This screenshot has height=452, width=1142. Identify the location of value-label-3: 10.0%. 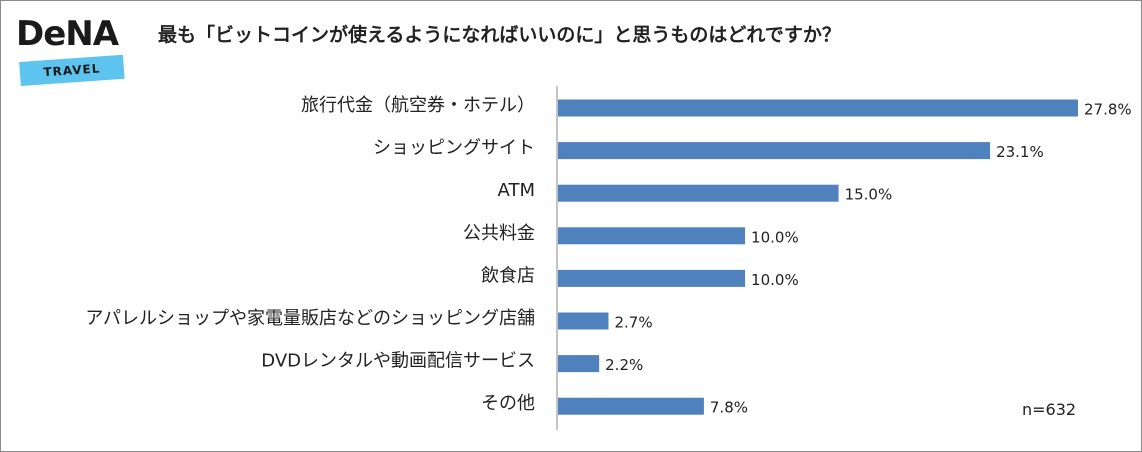
(775, 237).